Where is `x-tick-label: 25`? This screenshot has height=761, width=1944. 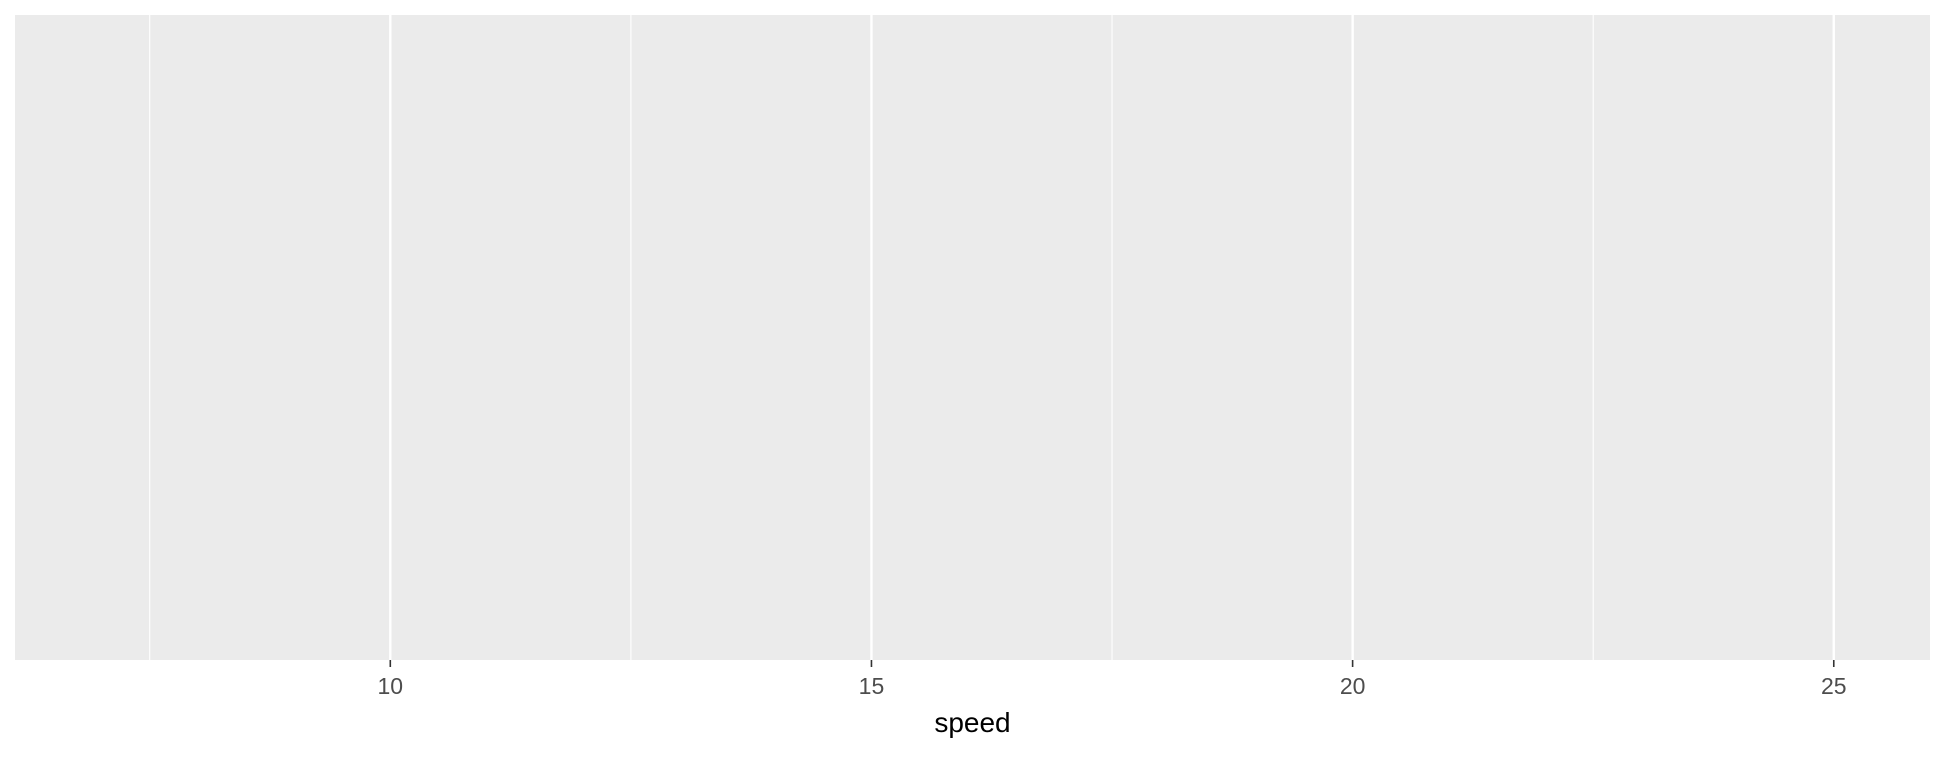
x-tick-label: 25 is located at coordinates (1834, 686).